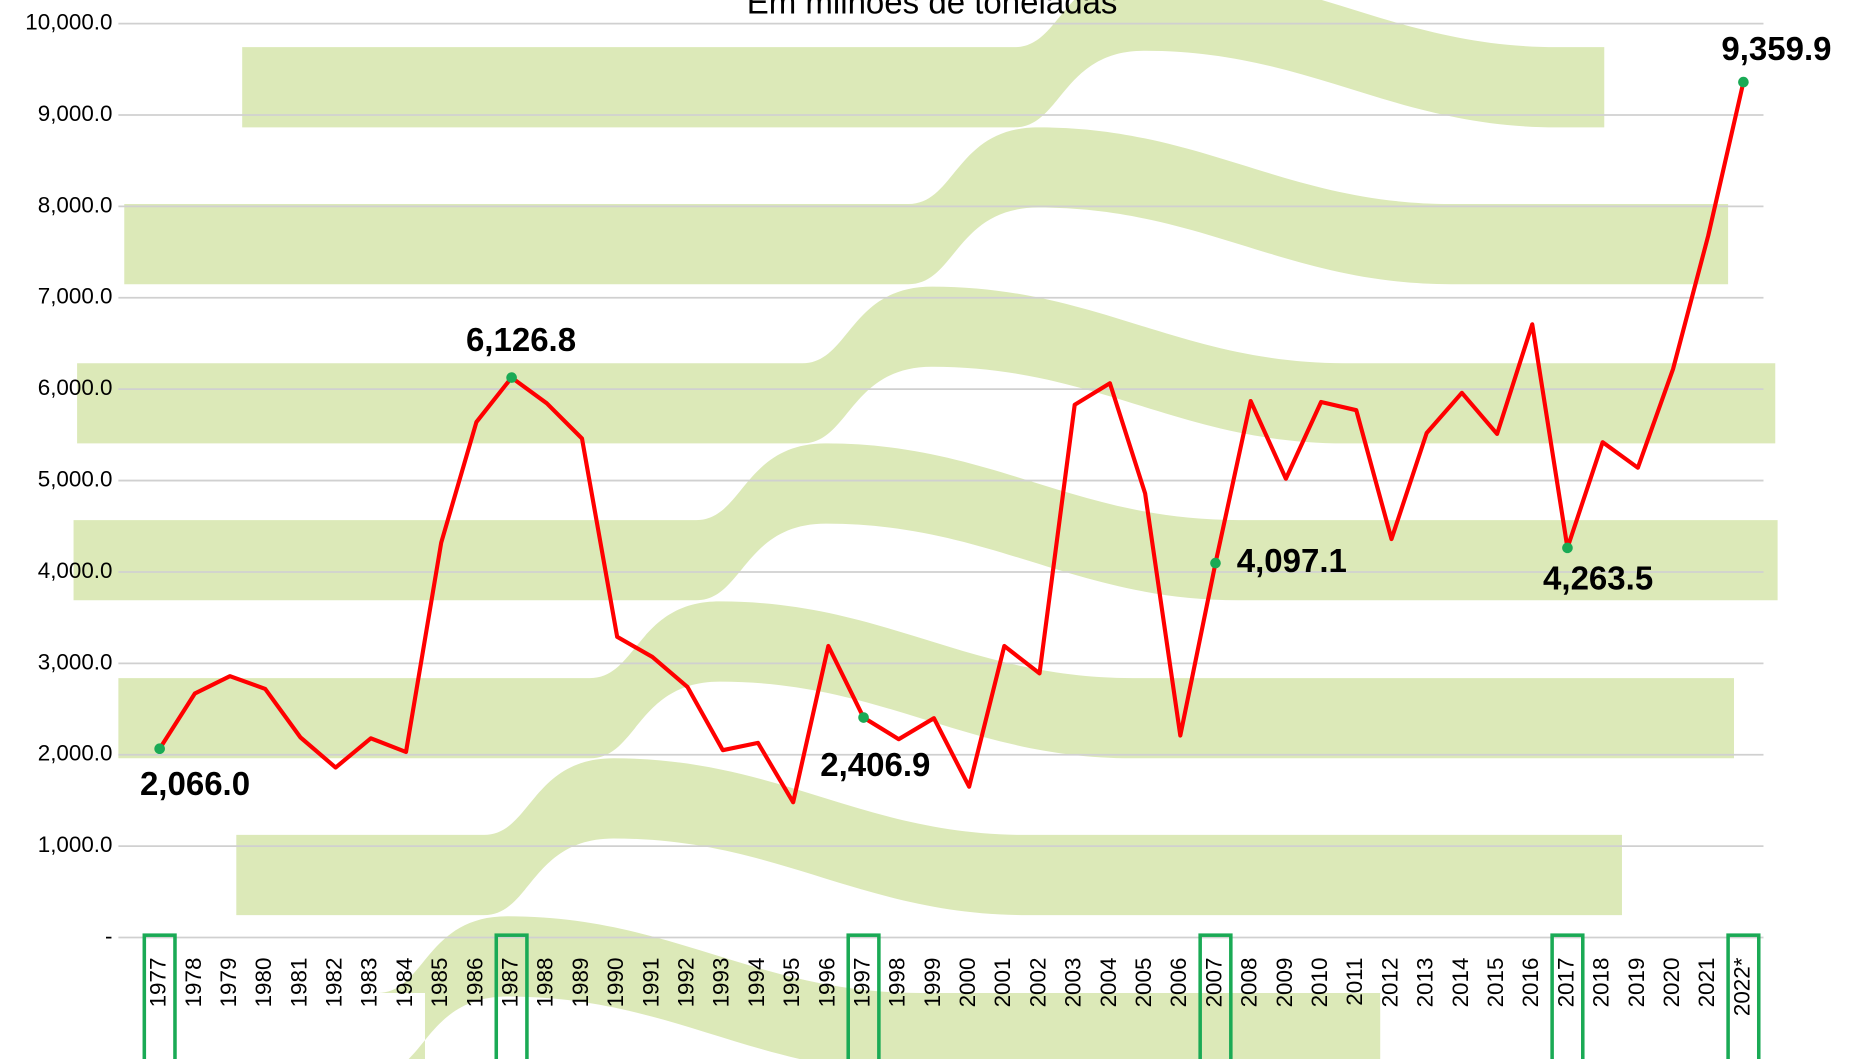 The width and height of the screenshot is (1850, 1059). I want to click on x-tick-label: 2005, so click(1143, 983).